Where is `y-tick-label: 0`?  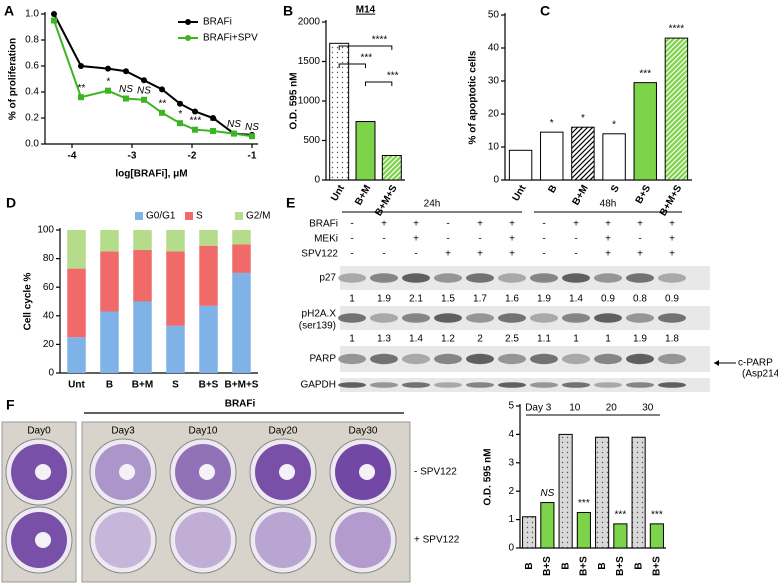
y-tick-label: 0 is located at coordinates (511, 548).